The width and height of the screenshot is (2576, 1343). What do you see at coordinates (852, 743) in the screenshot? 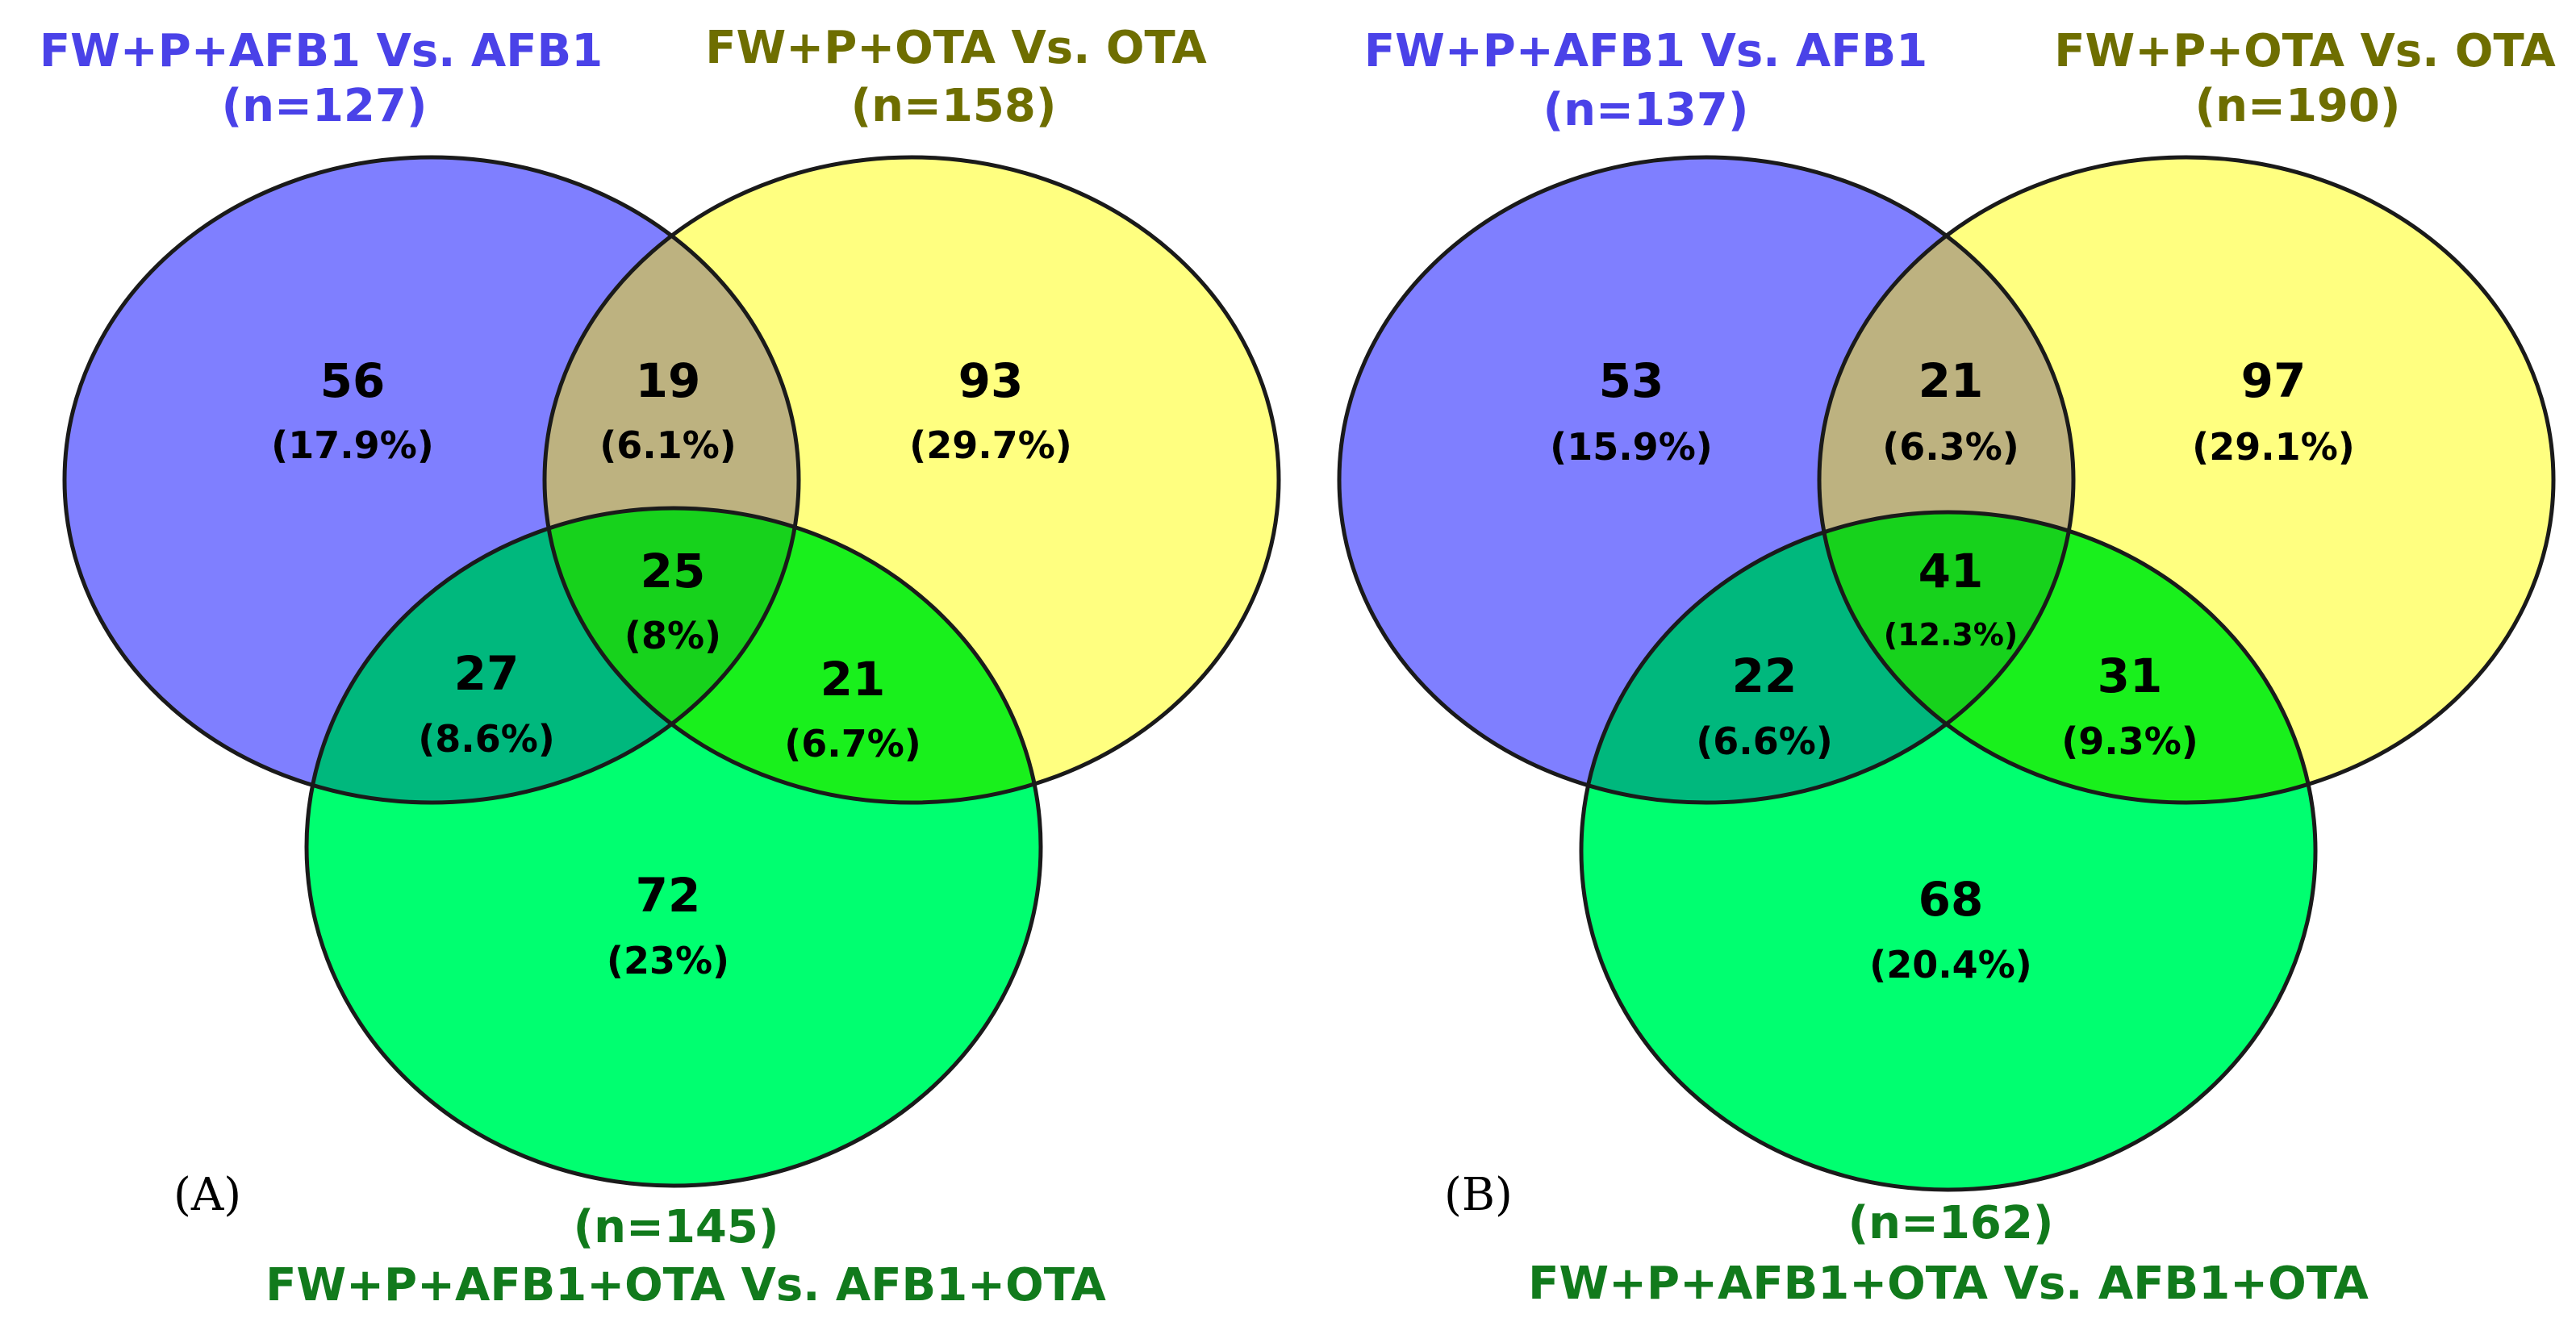
I see `region-bc-percent: (6.7%)` at bounding box center [852, 743].